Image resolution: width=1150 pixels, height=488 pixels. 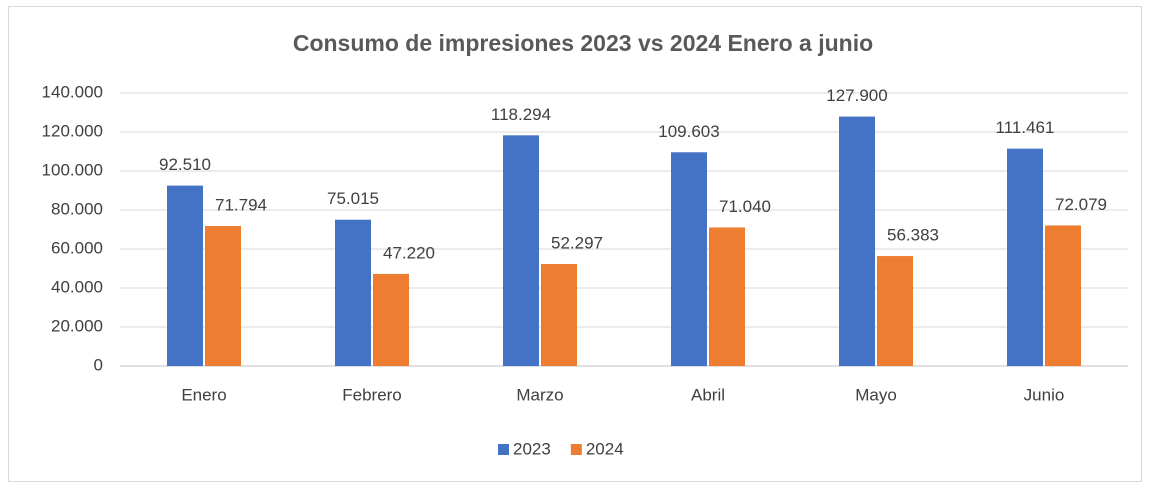 What do you see at coordinates (72, 169) in the screenshot?
I see `y-tick-label: 100.000` at bounding box center [72, 169].